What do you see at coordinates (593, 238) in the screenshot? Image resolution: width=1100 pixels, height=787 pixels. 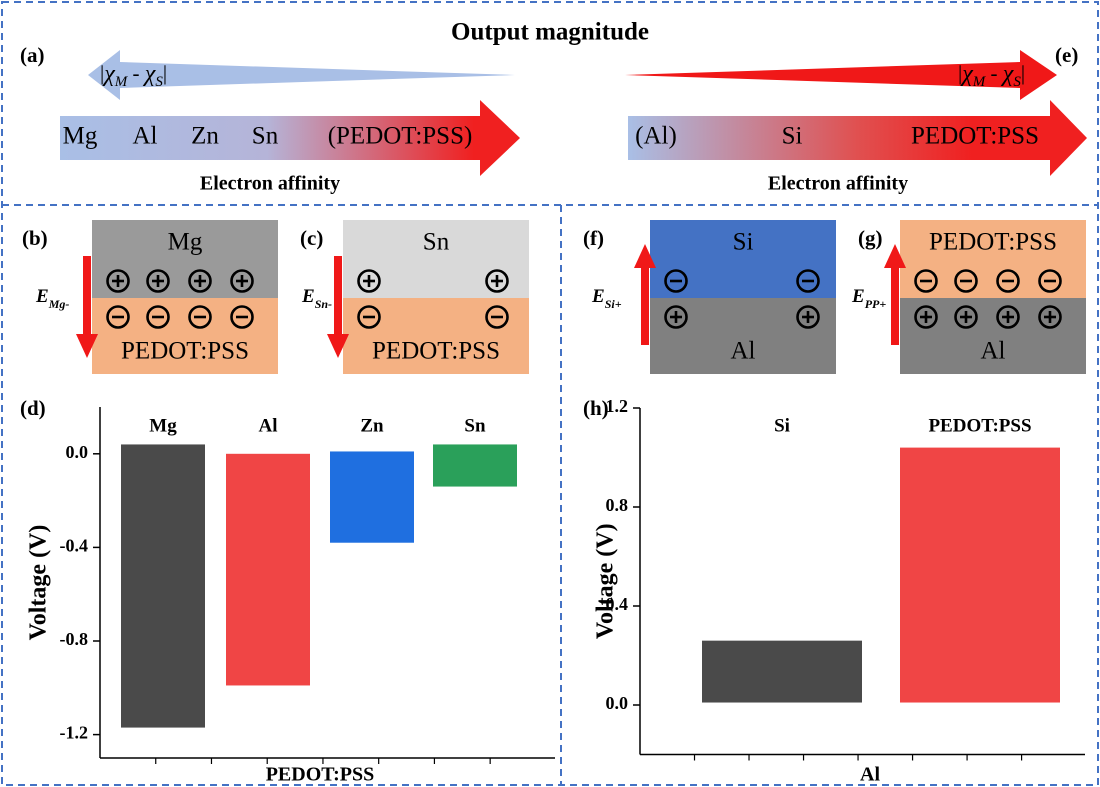 I see `panel-label: (f)` at bounding box center [593, 238].